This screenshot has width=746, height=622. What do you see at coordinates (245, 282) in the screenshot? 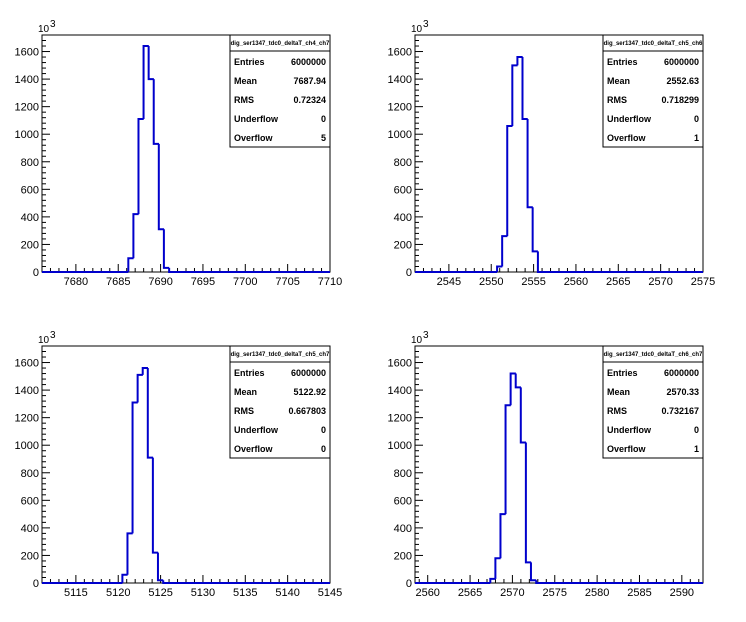
I see `x-tick-label: 7700` at bounding box center [245, 282].